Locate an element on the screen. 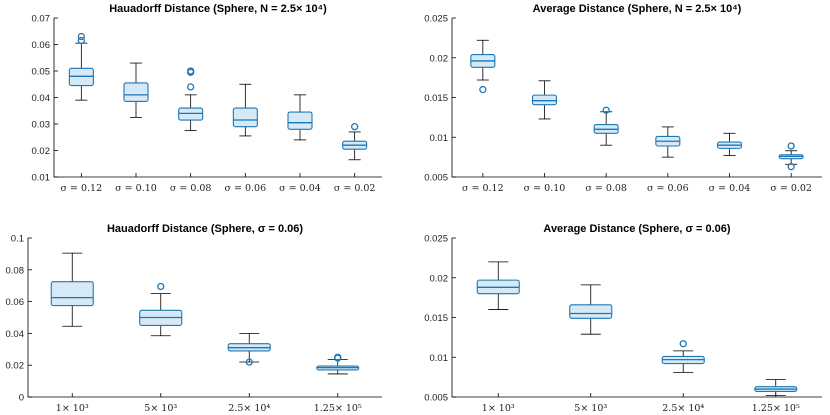 The height and width of the screenshot is (415, 830). chart-title: Average Distance (Sphere, σ = 0.06) is located at coordinates (637, 229).